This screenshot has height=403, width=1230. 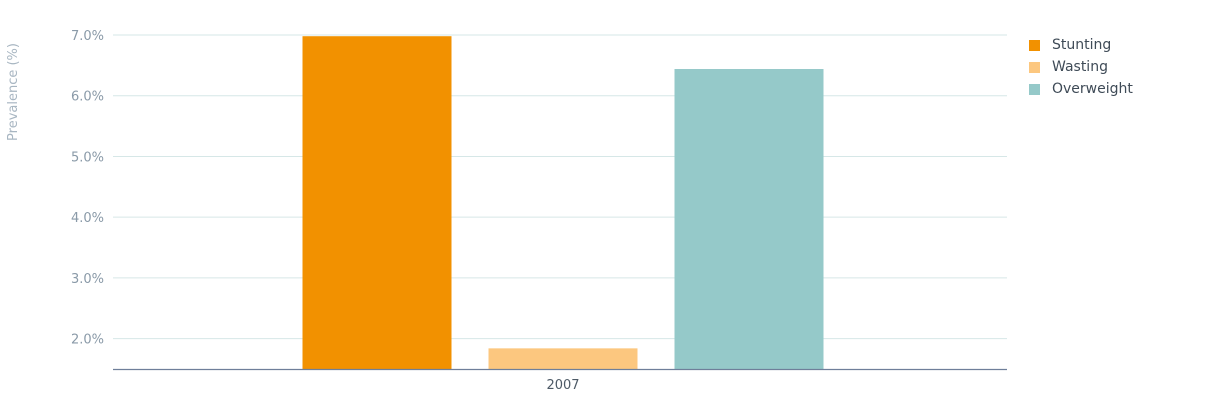 I want to click on y-axis-ticks: 2.0% 3.0% 4.0% 5.0% 6.0% 7.0%, so click(x=87, y=188).